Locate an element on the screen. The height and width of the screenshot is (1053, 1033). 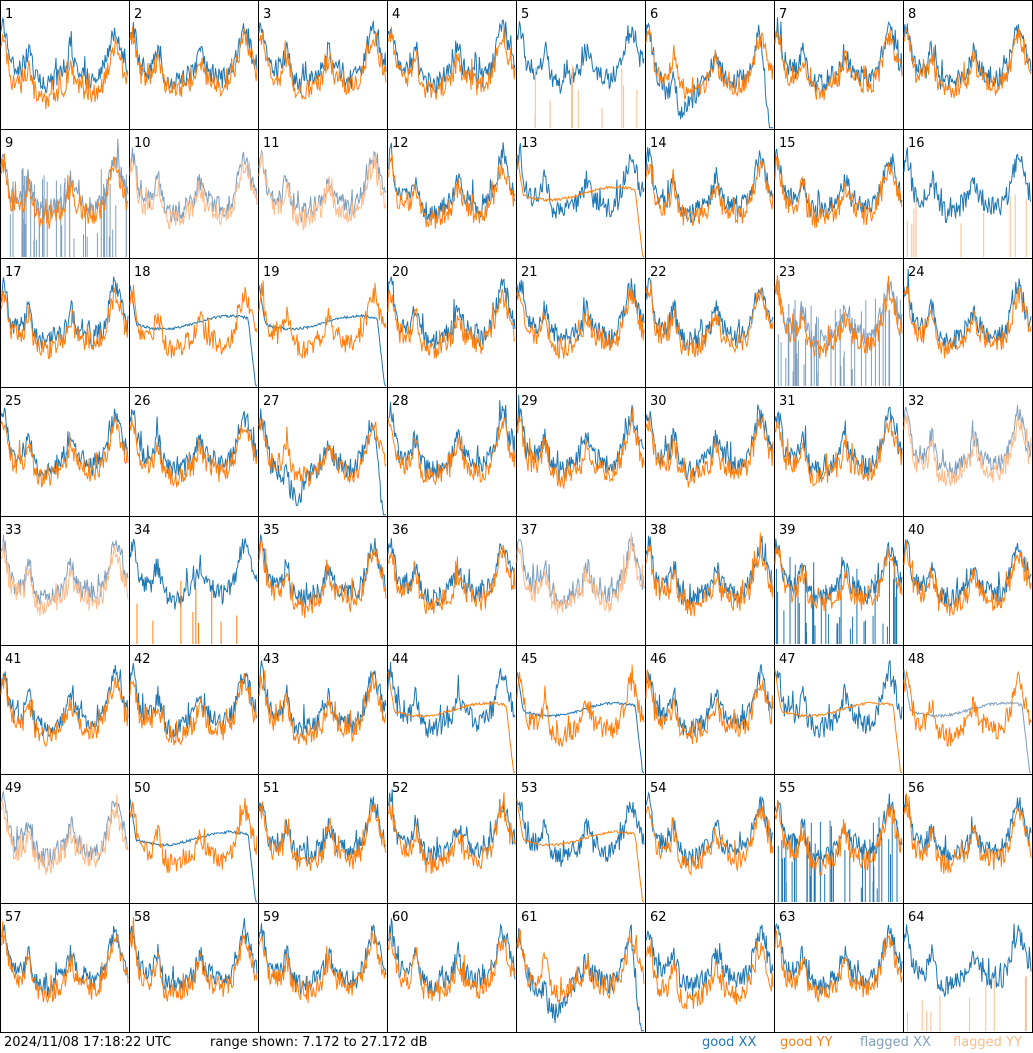
panel-23: 23 is located at coordinates (839, 323).